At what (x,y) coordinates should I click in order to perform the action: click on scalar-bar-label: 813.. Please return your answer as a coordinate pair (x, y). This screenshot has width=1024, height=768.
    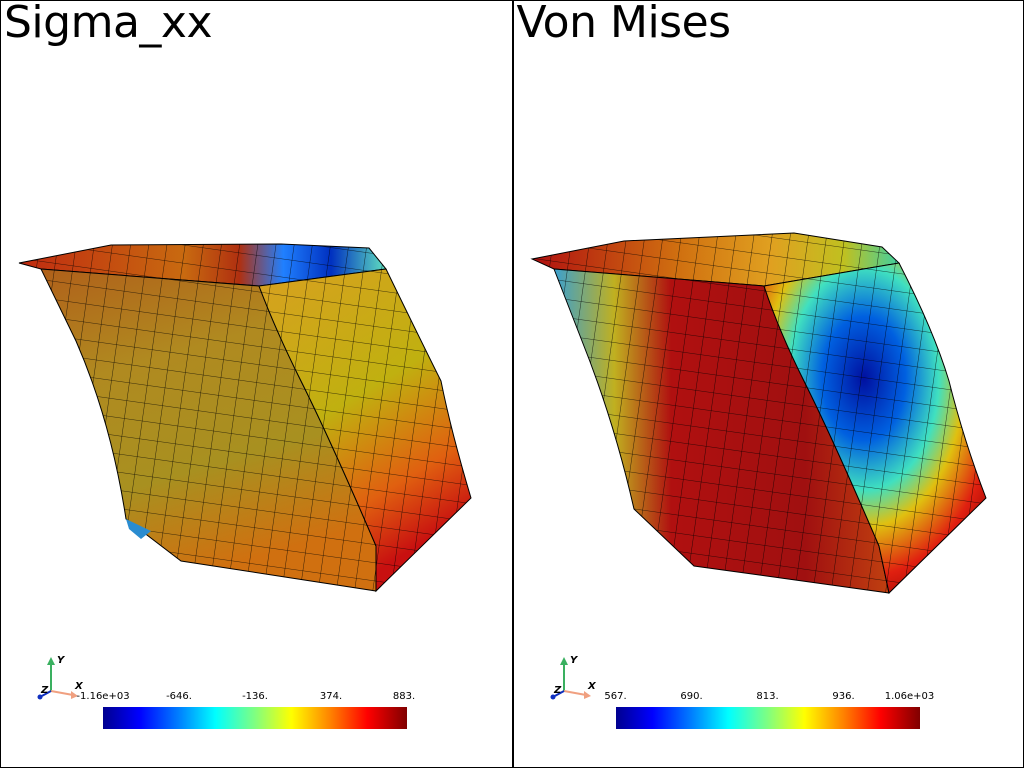
    Looking at the image, I should click on (767, 696).